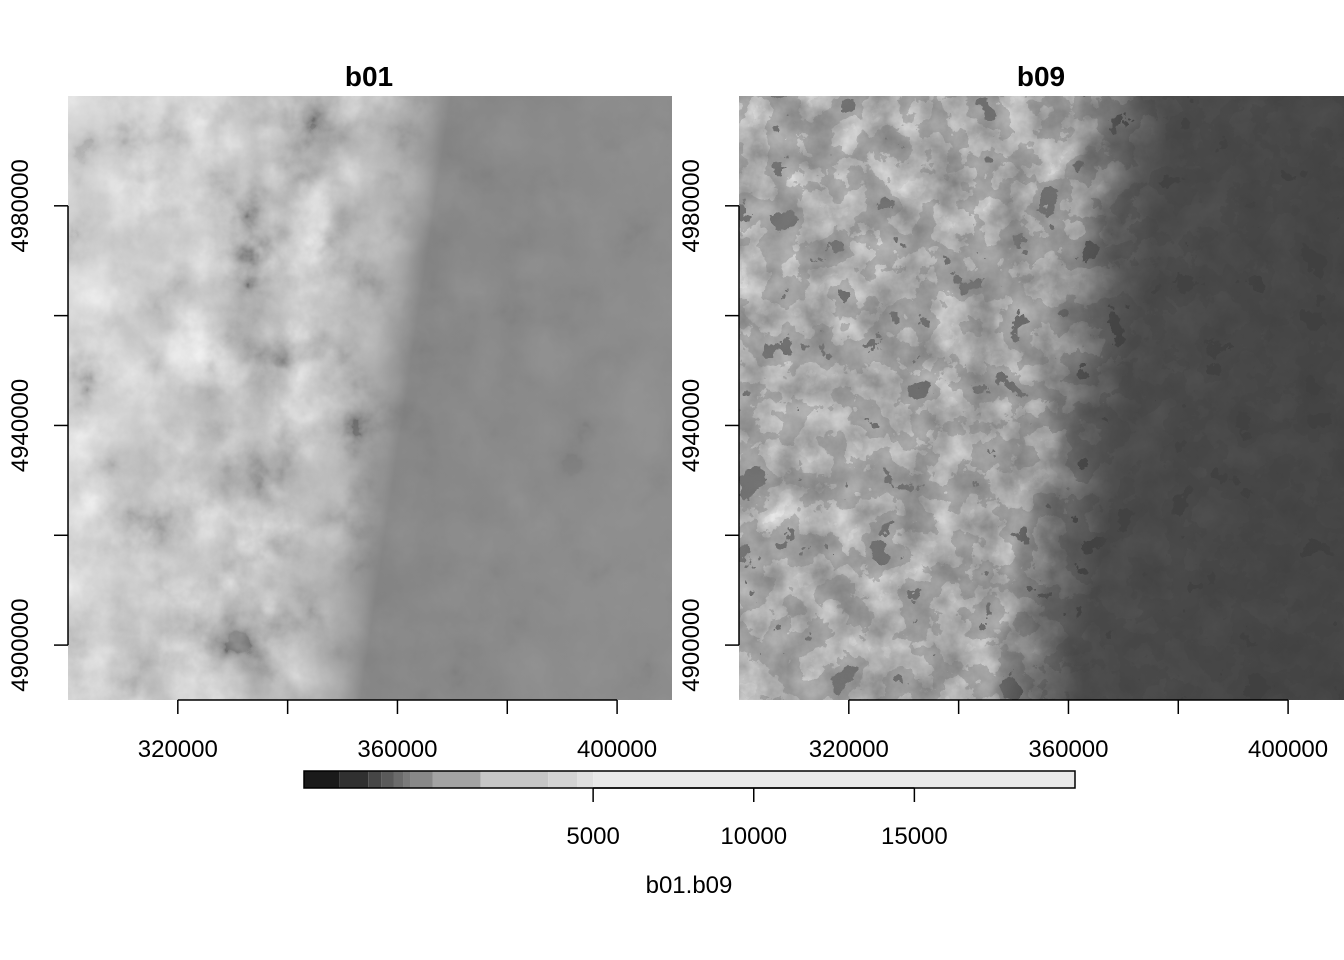 This screenshot has width=1344, height=960. Describe the element at coordinates (592, 836) in the screenshot. I see `legend-tick-label: 5000` at that location.